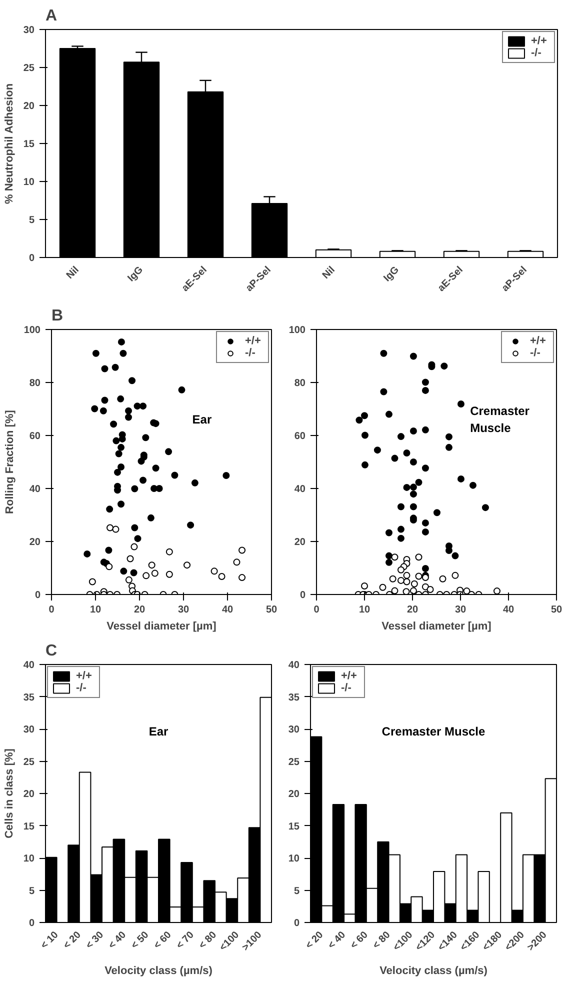 This screenshot has height=983, width=571. What do you see at coordinates (10, 462) in the screenshot?
I see `y-axis-title: Rolling Fraction [%]` at bounding box center [10, 462].